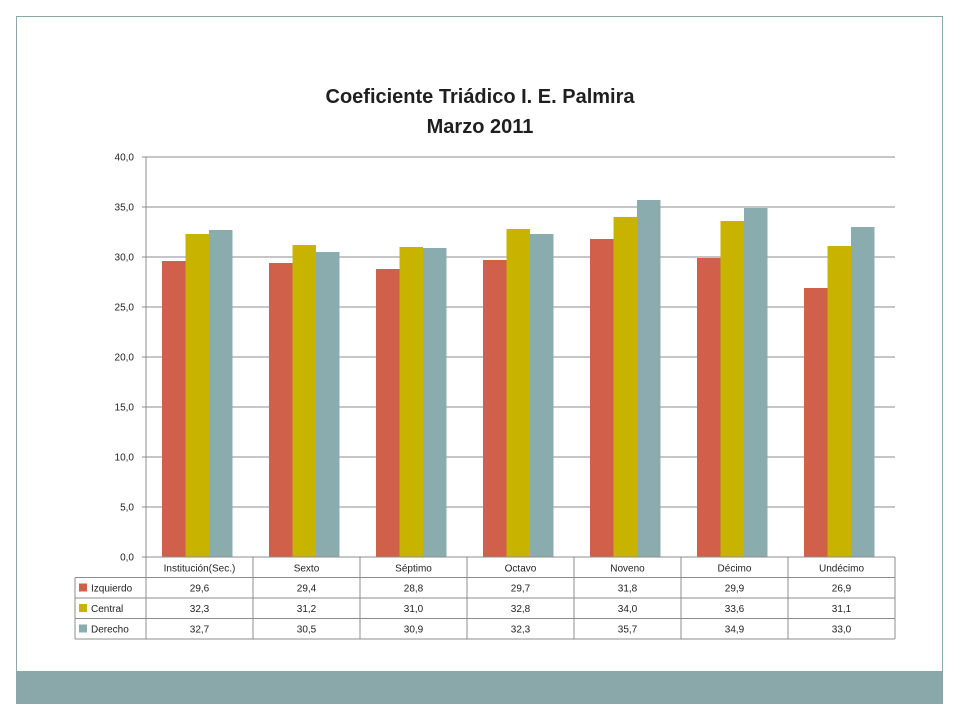 The width and height of the screenshot is (960, 720). I want to click on y-tick-label: 35,0, so click(125, 208).